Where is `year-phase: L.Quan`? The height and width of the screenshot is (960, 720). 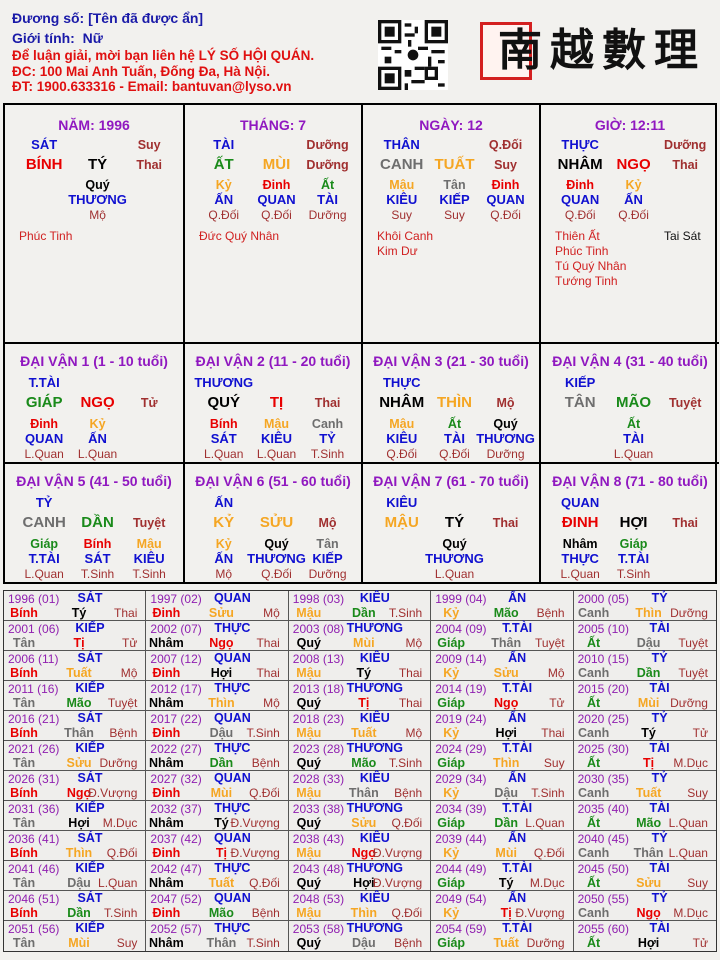
year-phase: L.Quan is located at coordinates (118, 883).